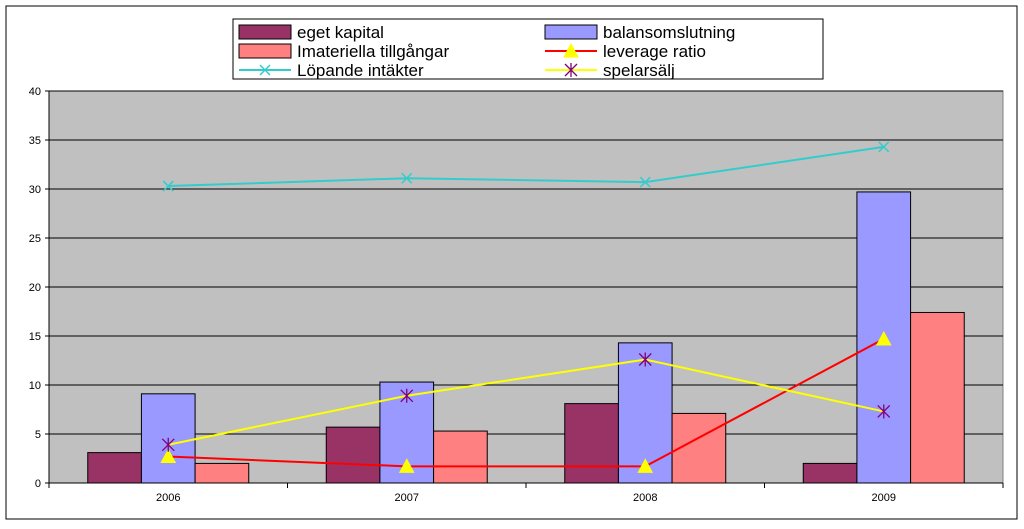 The width and height of the screenshot is (1024, 529). Describe the element at coordinates (884, 498) in the screenshot. I see `x-tick-label: 2009` at that location.